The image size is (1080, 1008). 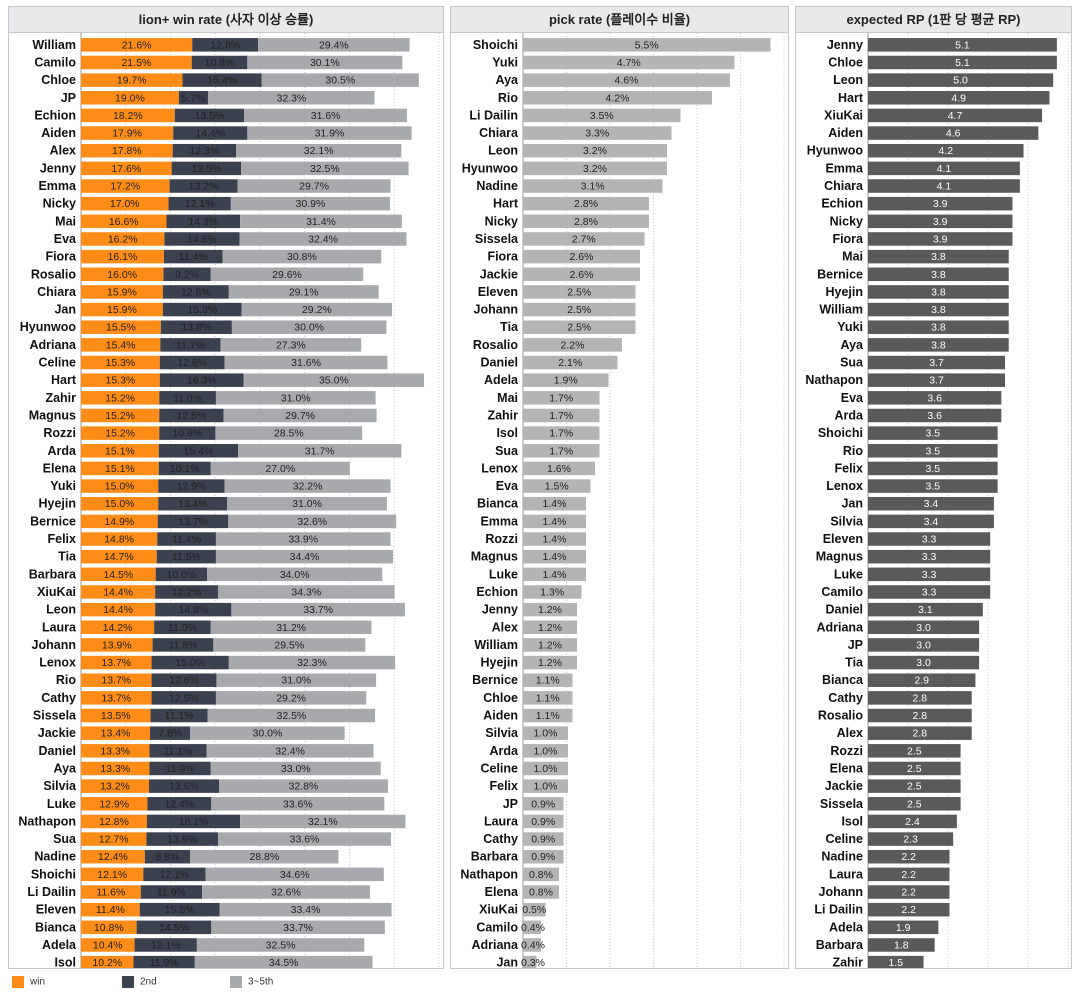 I want to click on data-label: 14.4%, so click(x=118, y=610).